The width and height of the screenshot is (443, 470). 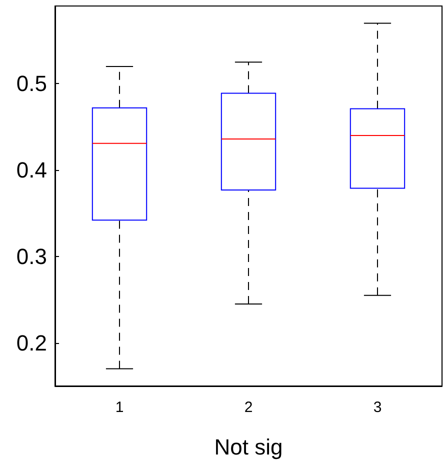 I want to click on y-tick-label: 0.4, so click(x=31, y=170).